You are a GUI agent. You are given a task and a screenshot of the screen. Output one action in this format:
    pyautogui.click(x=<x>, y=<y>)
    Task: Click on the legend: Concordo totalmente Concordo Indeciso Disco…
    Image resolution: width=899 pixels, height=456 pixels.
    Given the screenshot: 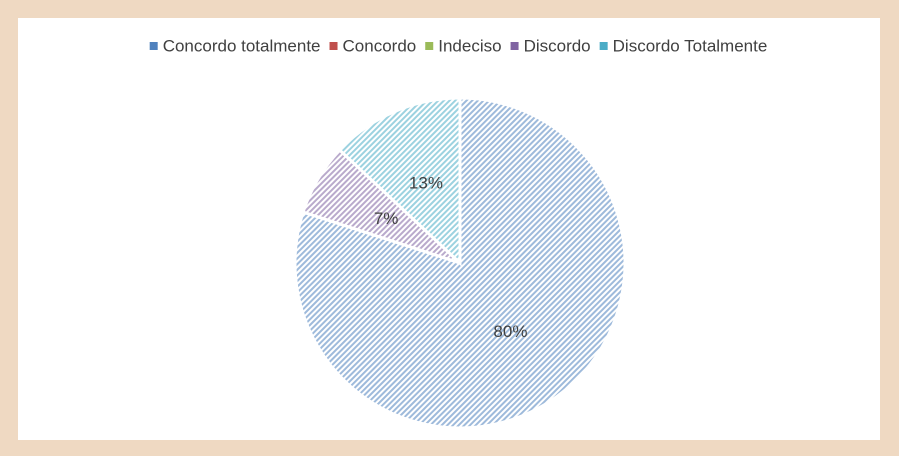 What is the action you would take?
    pyautogui.click(x=458, y=45)
    